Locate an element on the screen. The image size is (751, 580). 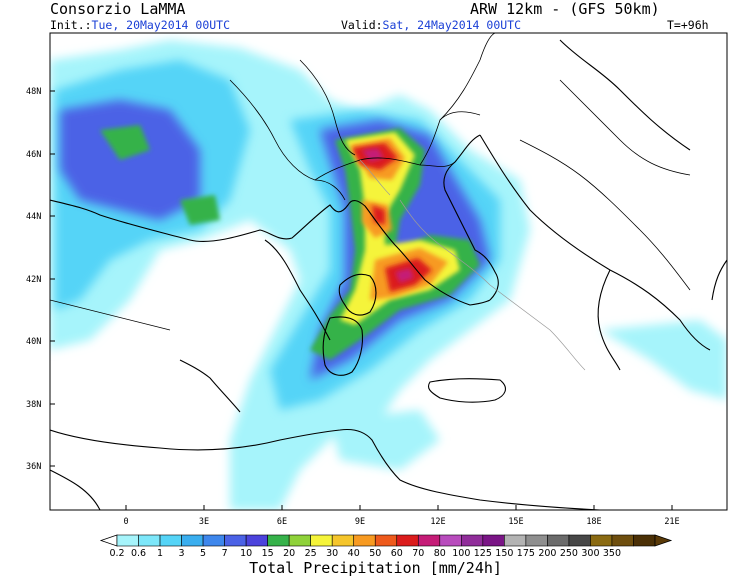
lat-label-40n: 40N is located at coordinates (33, 342).